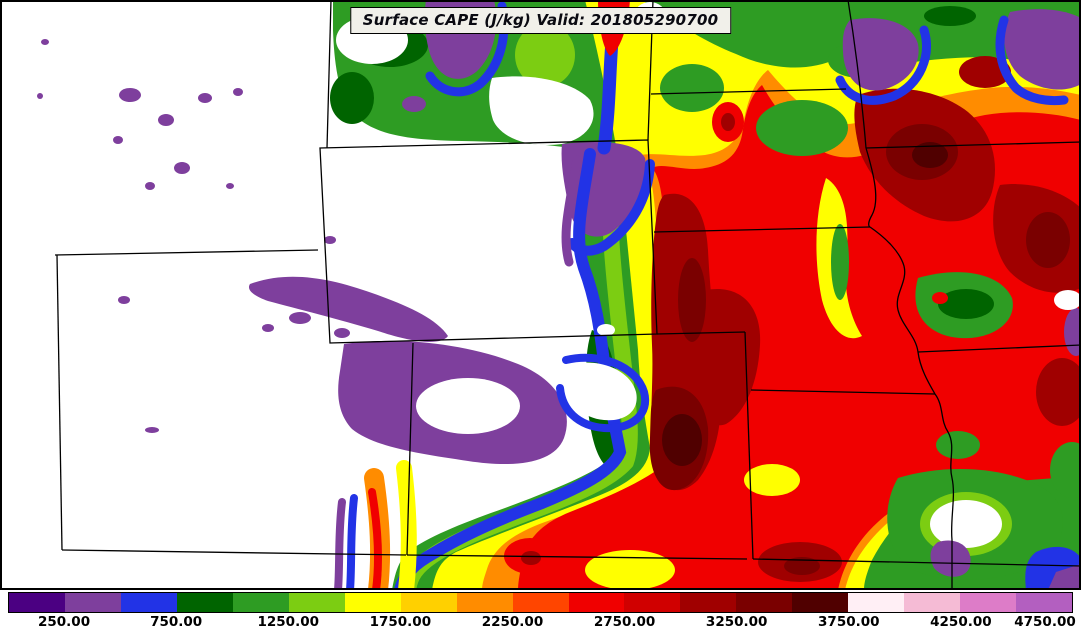 The height and width of the screenshot is (633, 1081). I want to click on colorbar-tick-label: 3750.00, so click(849, 622).